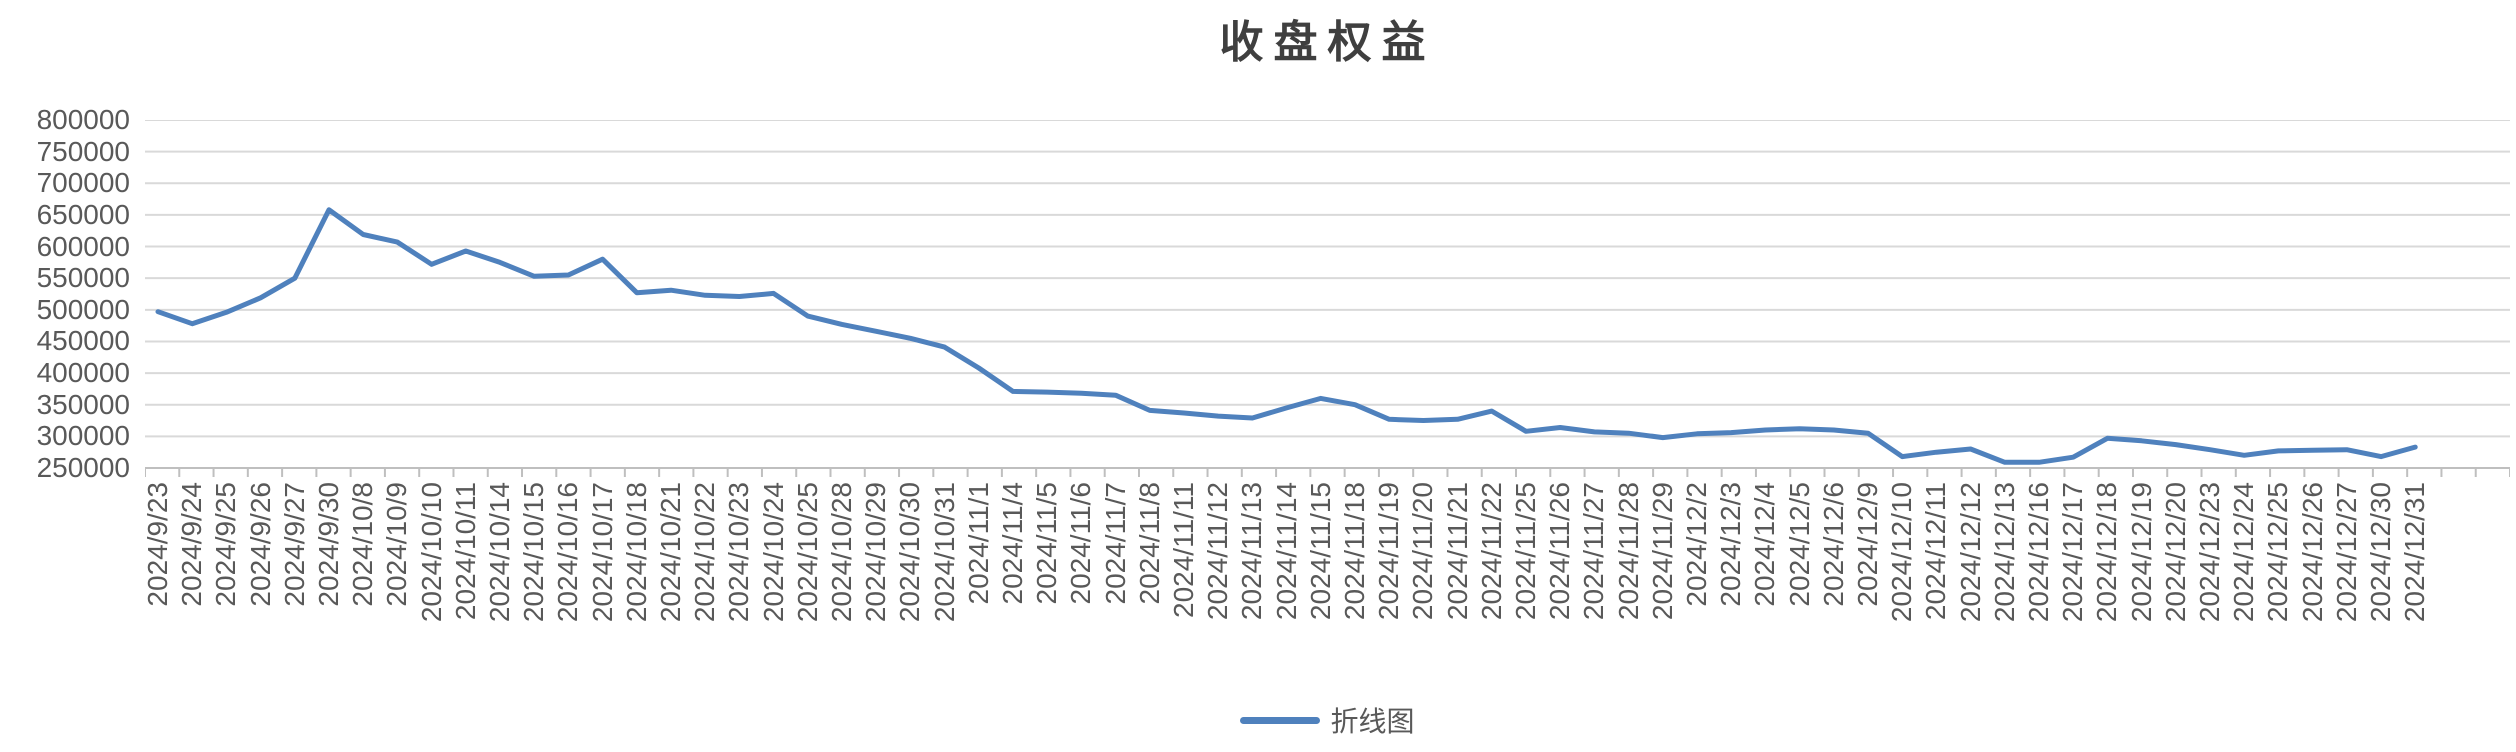 The height and width of the screenshot is (752, 2516). I want to click on x-axis-tick-label: 2024/12/24, so click(2244, 552).